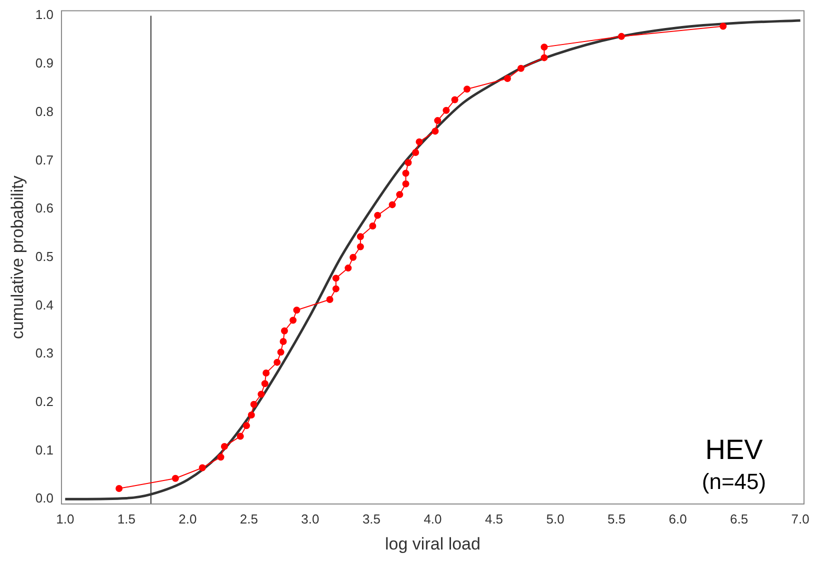 The height and width of the screenshot is (563, 816). What do you see at coordinates (44, 111) in the screenshot?
I see `y-tick-label: 0.8` at bounding box center [44, 111].